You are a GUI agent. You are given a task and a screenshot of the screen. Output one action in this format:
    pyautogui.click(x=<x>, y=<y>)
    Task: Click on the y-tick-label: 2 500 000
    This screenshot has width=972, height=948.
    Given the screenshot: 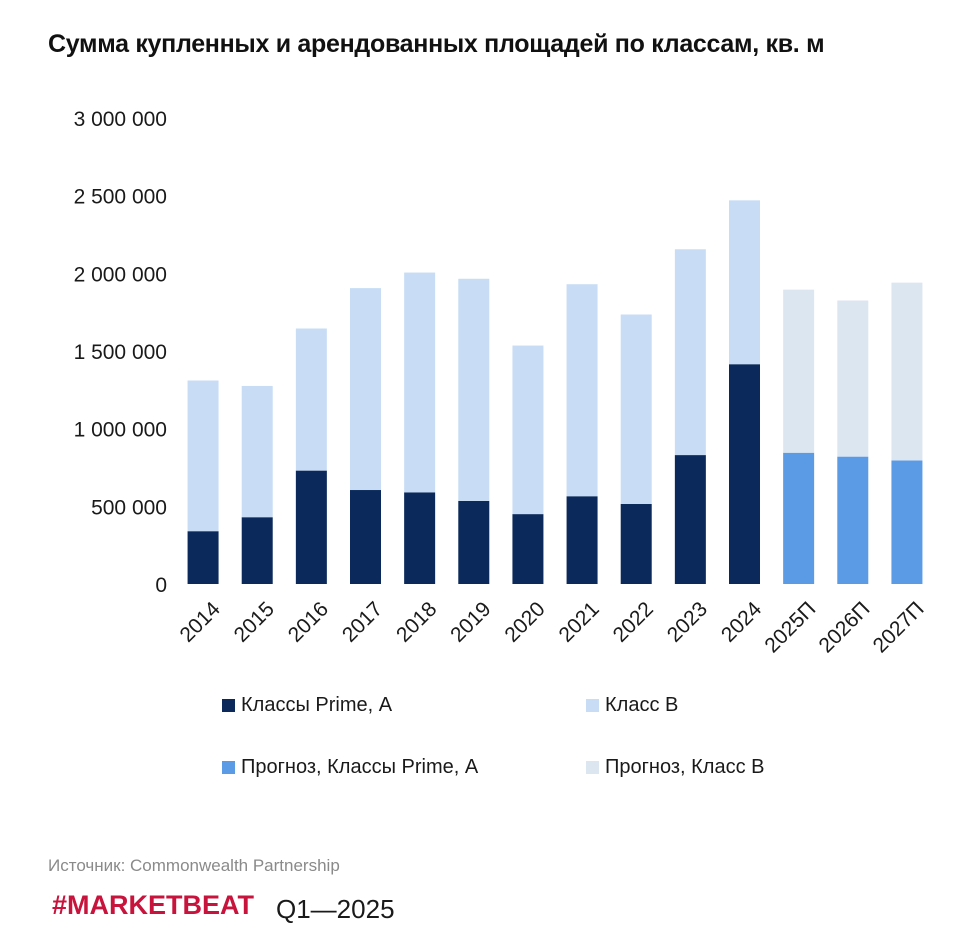 What is the action you would take?
    pyautogui.click(x=120, y=197)
    